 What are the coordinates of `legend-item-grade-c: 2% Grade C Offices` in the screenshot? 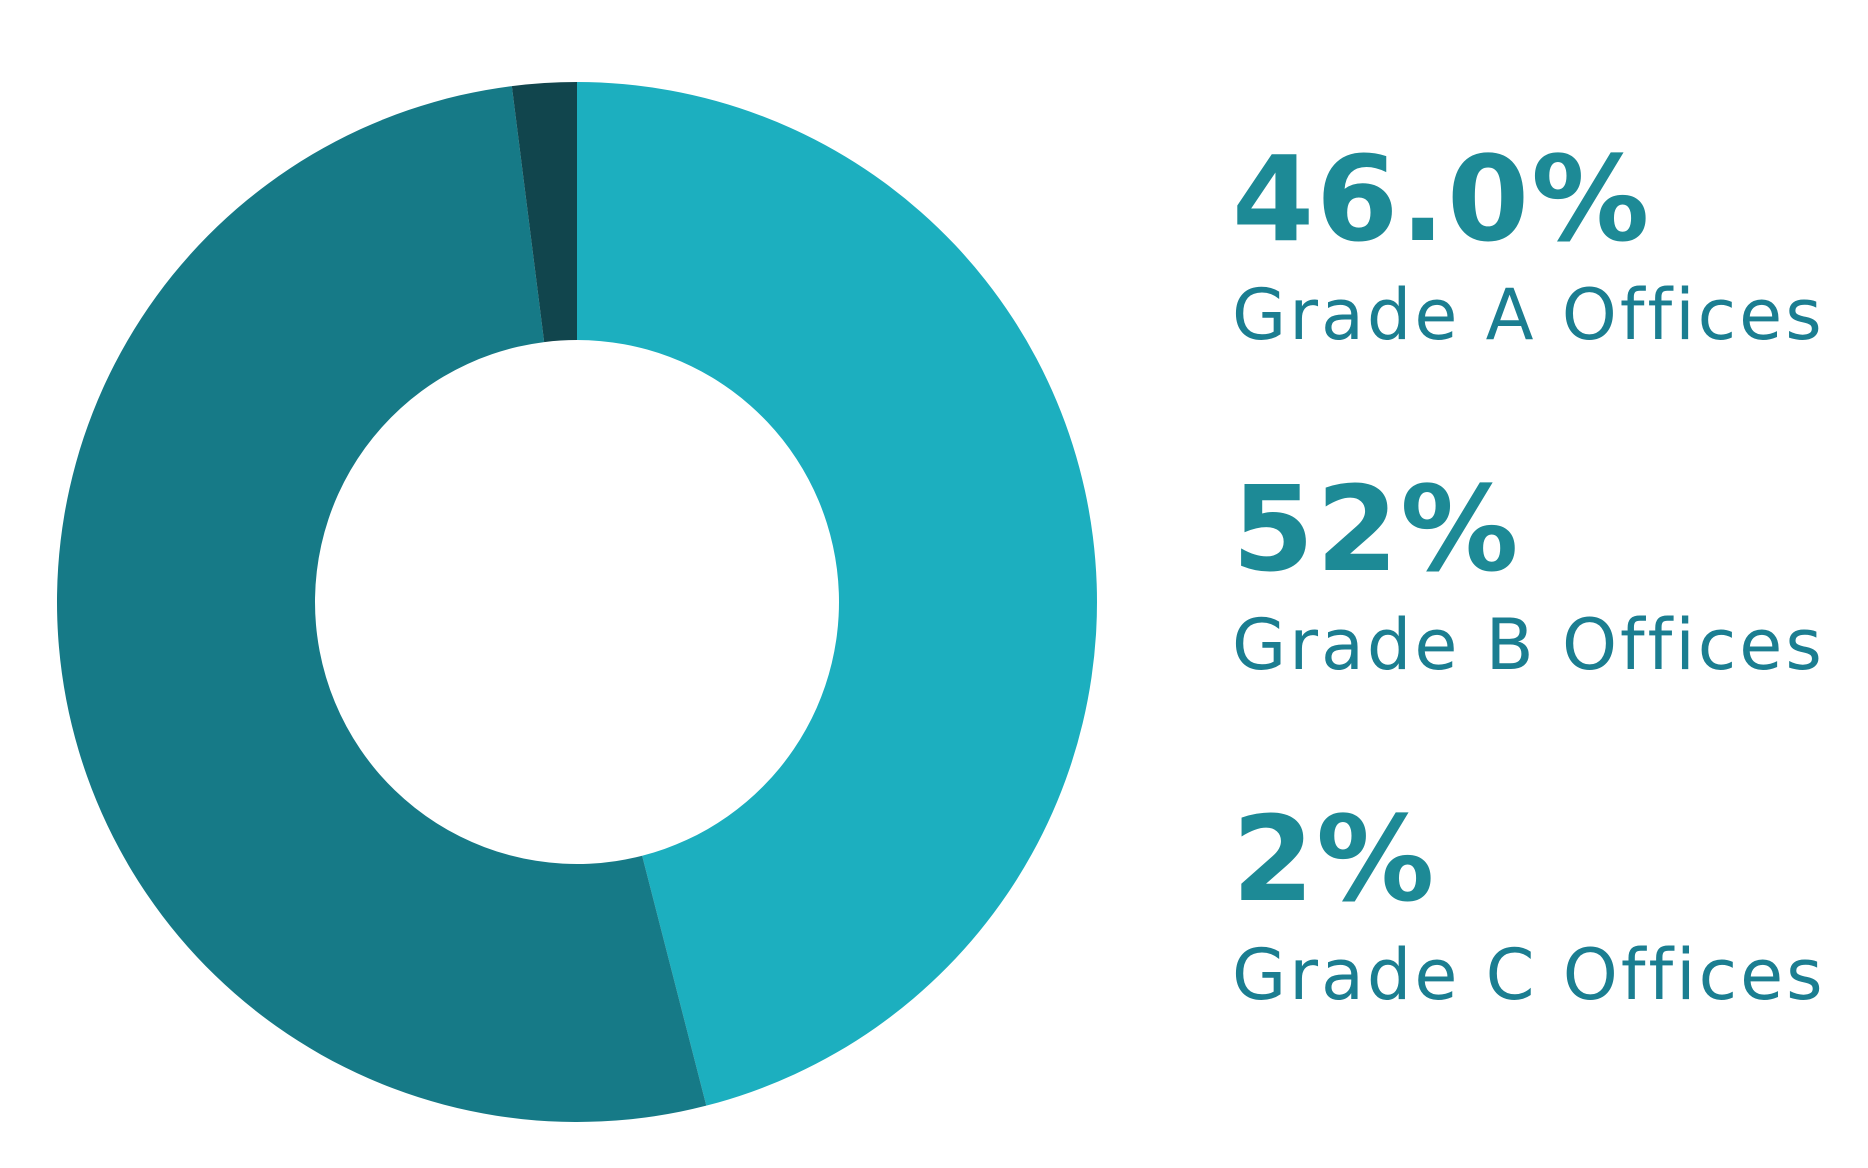 It's located at (1532, 905).